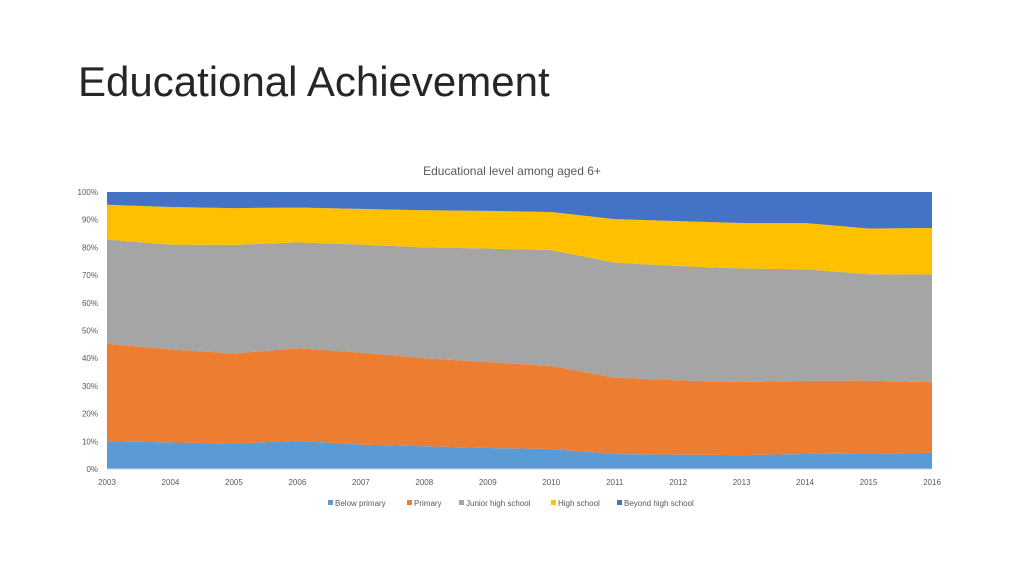 The image size is (1024, 581). What do you see at coordinates (551, 482) in the screenshot?
I see `x-tick-label: 2010` at bounding box center [551, 482].